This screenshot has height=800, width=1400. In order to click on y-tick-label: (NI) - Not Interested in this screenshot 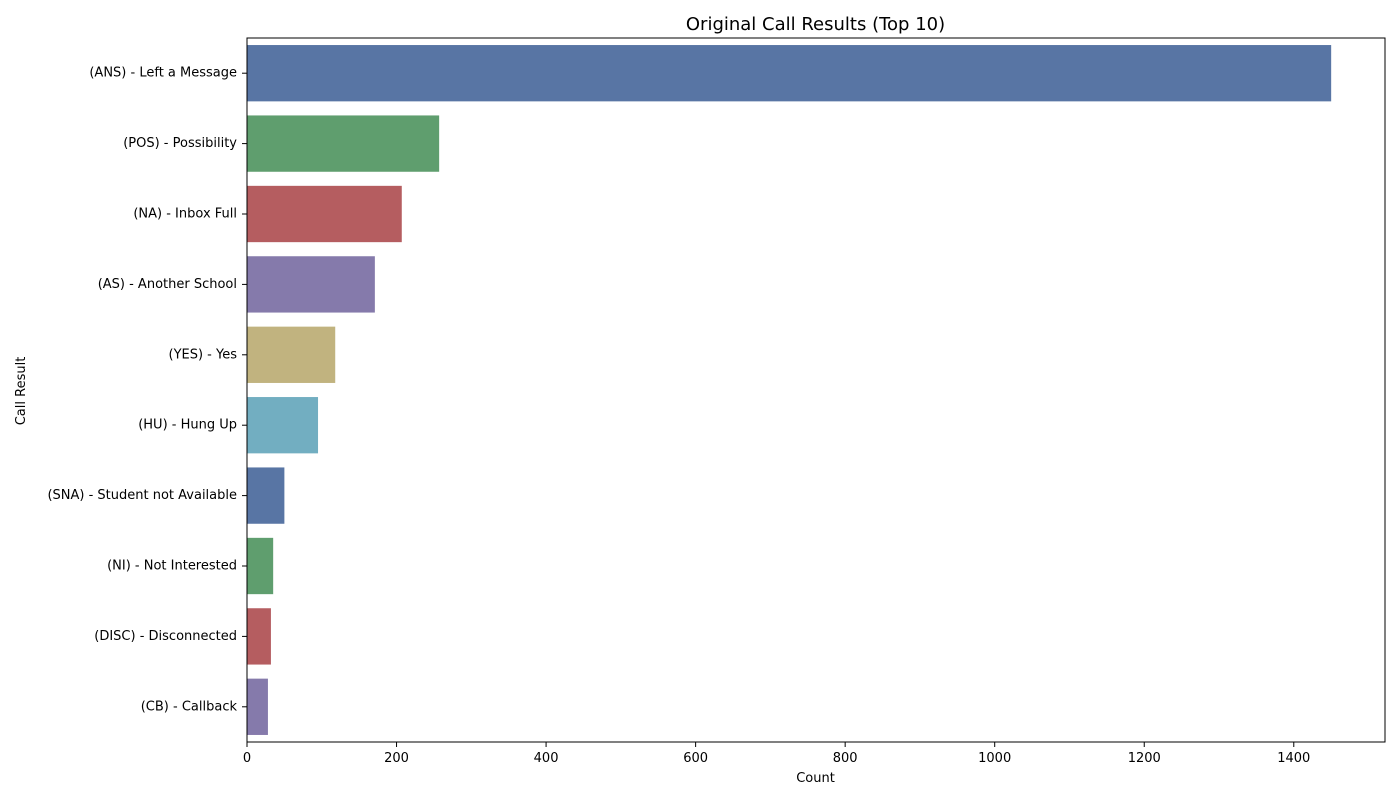, I will do `click(172, 566)`.